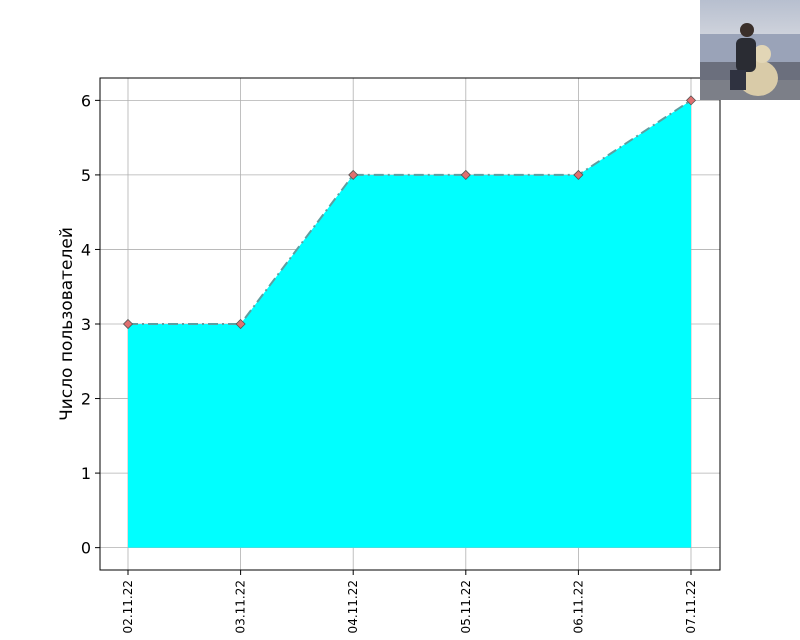 This screenshot has height=640, width=800. What do you see at coordinates (86, 548) in the screenshot?
I see `y-tick-label: 0` at bounding box center [86, 548].